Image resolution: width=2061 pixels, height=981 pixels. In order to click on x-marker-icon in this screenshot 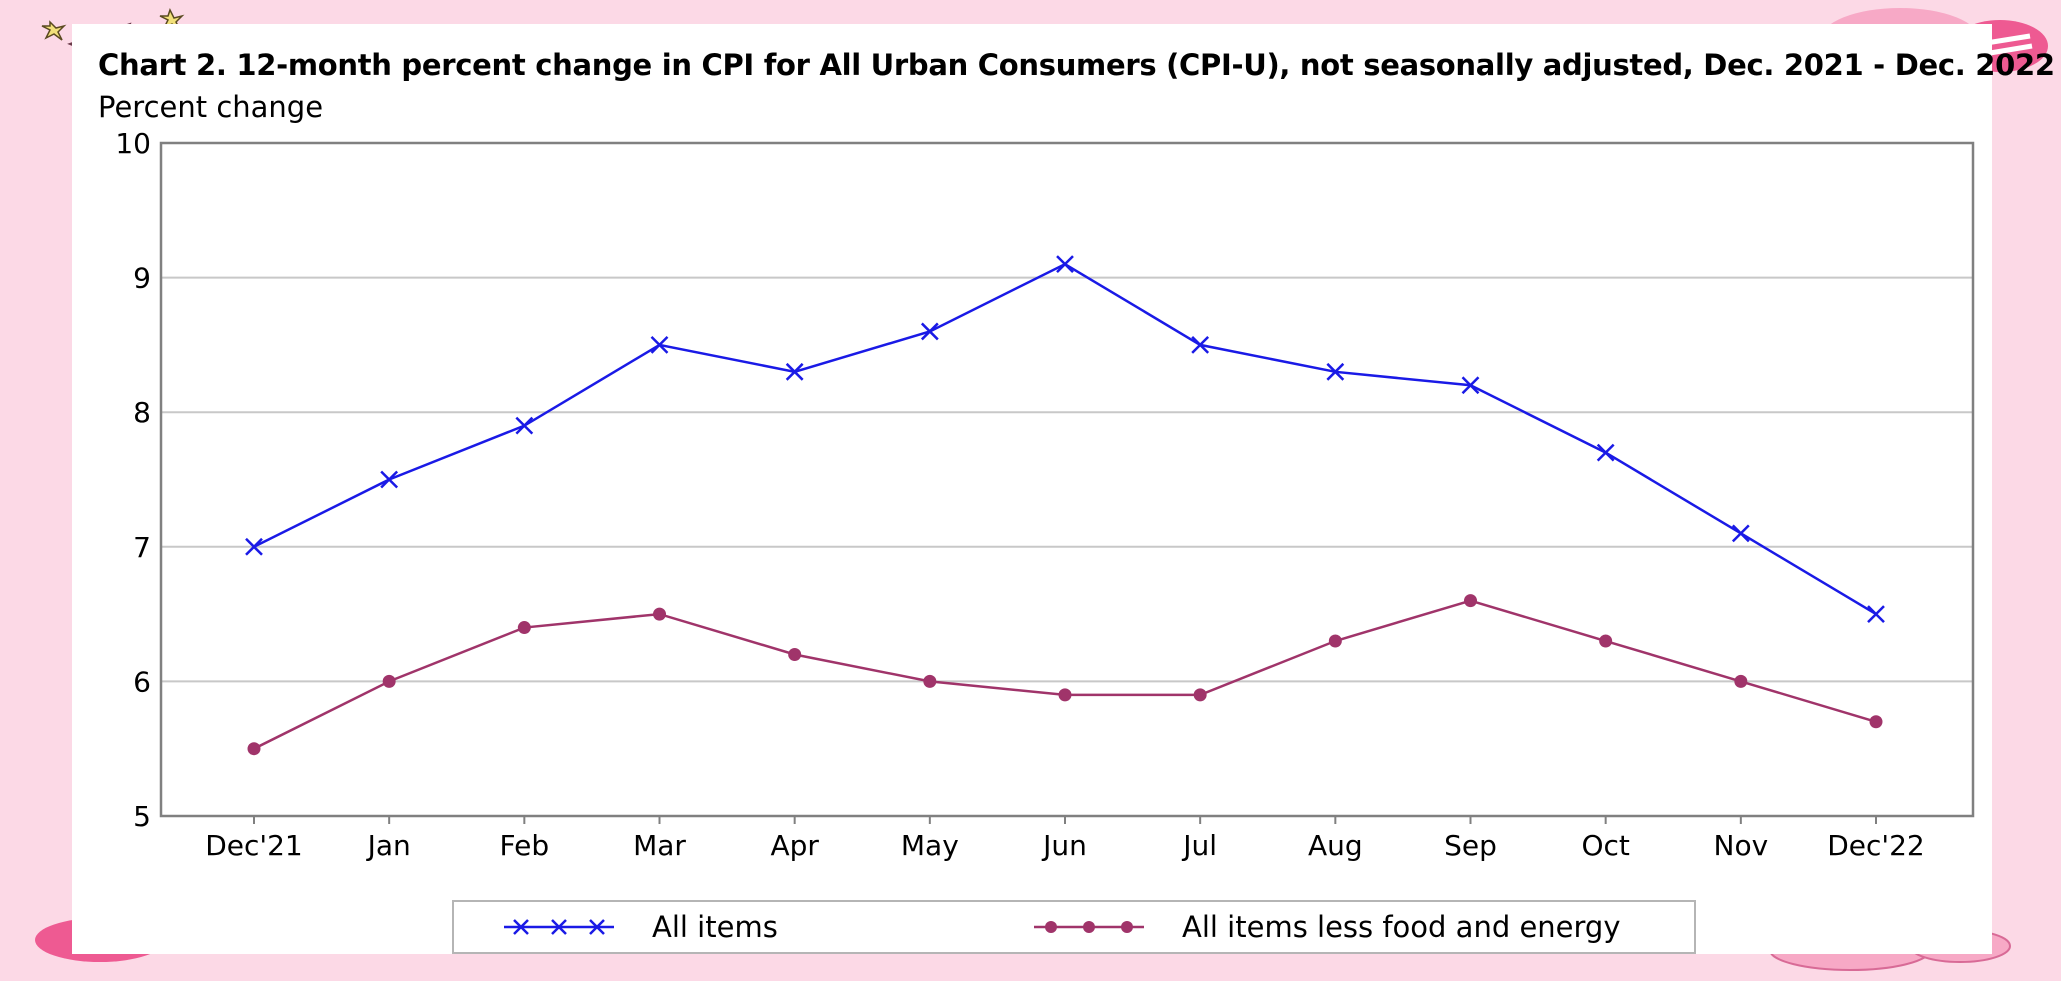, I will do `click(559, 927)`.